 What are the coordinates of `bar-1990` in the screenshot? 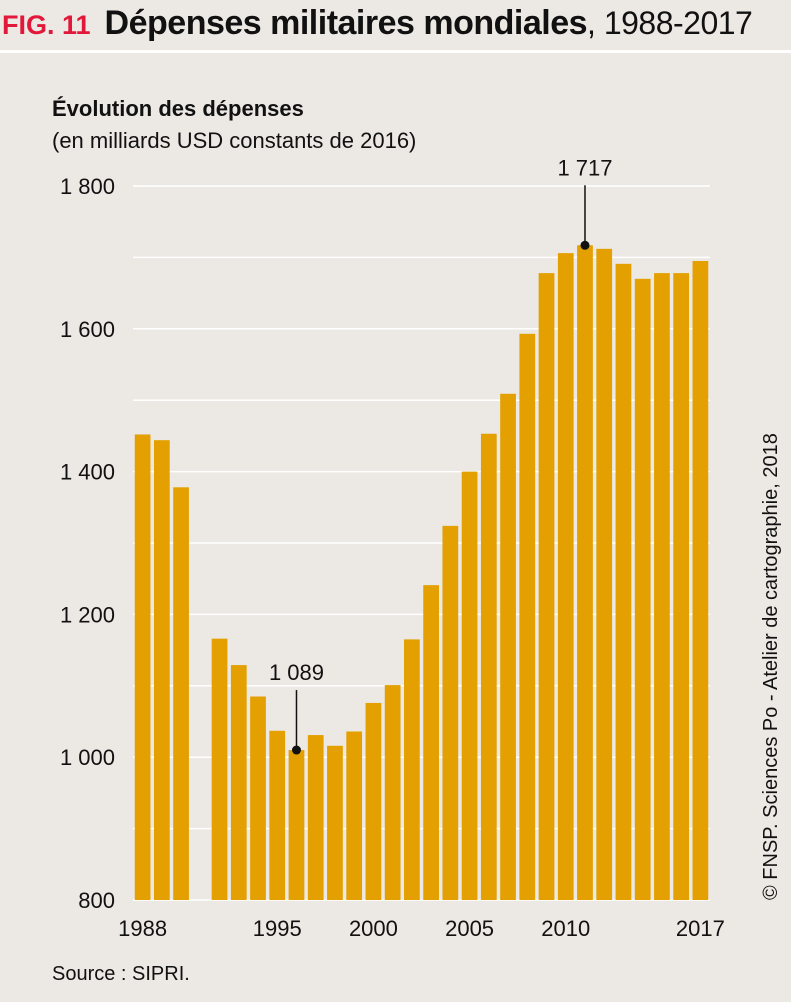 It's located at (181, 693).